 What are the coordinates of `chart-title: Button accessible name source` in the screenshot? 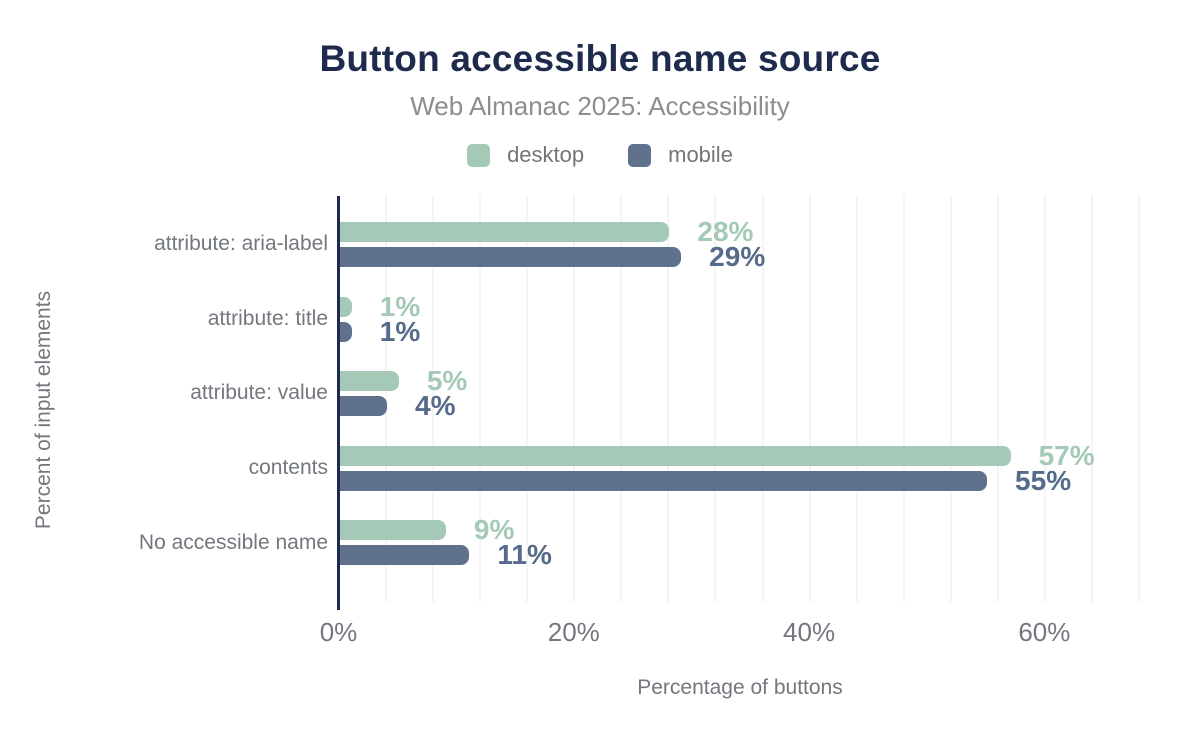 It's located at (600, 58).